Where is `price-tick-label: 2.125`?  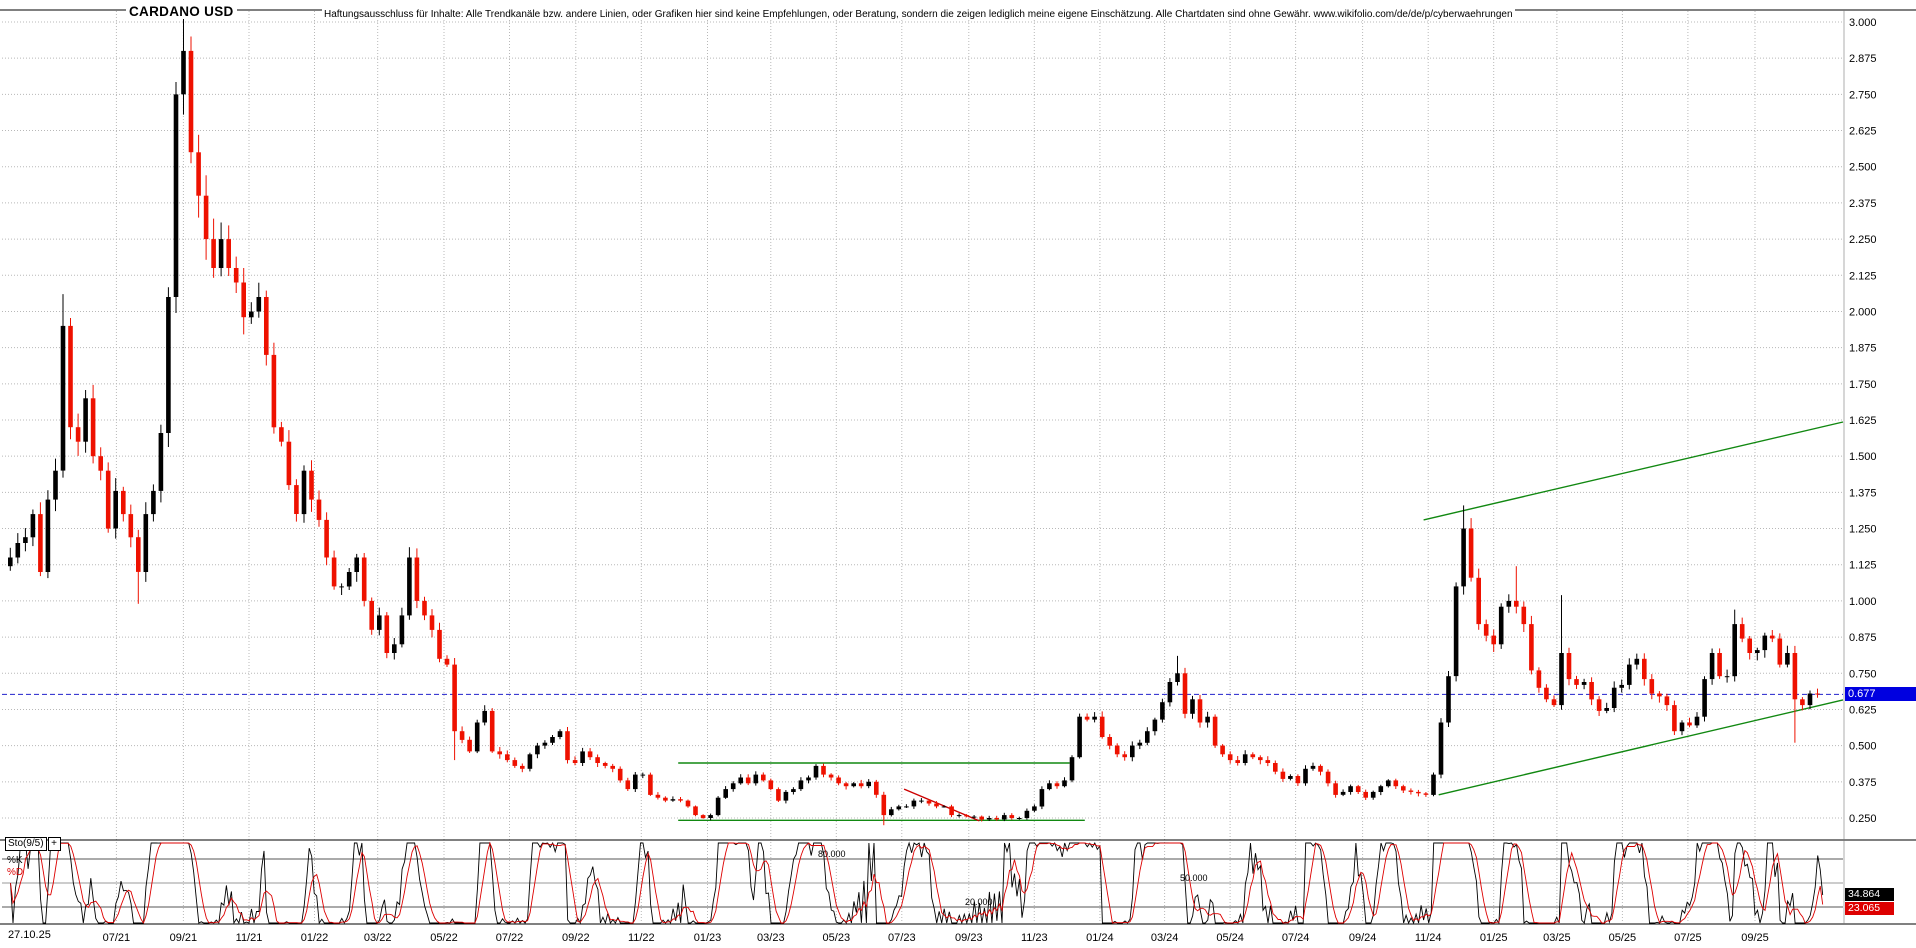 price-tick-label: 2.125 is located at coordinates (1863, 276).